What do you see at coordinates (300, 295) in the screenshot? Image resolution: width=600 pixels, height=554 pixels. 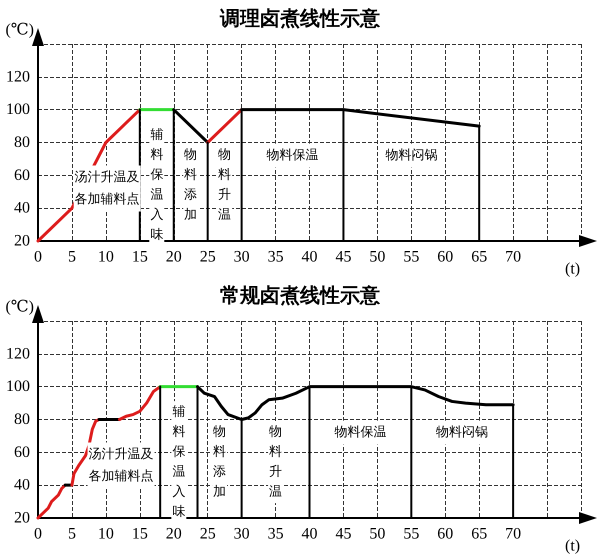 I see `chart-title: 常规卤煮线性示意` at bounding box center [300, 295].